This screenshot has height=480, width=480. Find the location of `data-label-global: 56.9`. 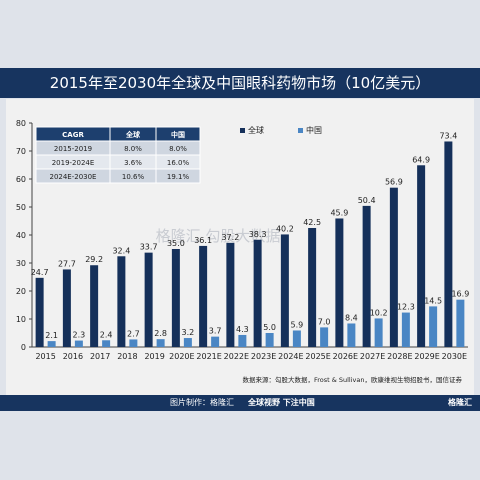

data-label-global: 56.9 is located at coordinates (394, 182).